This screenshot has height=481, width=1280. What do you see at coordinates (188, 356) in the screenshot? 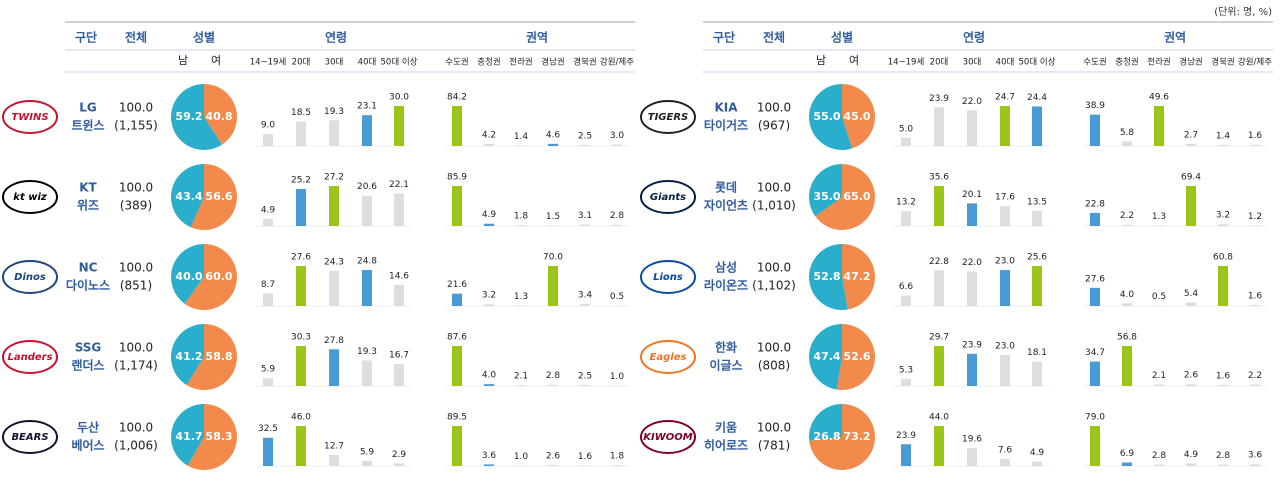
I see `pie-value: 41.2` at bounding box center [188, 356].